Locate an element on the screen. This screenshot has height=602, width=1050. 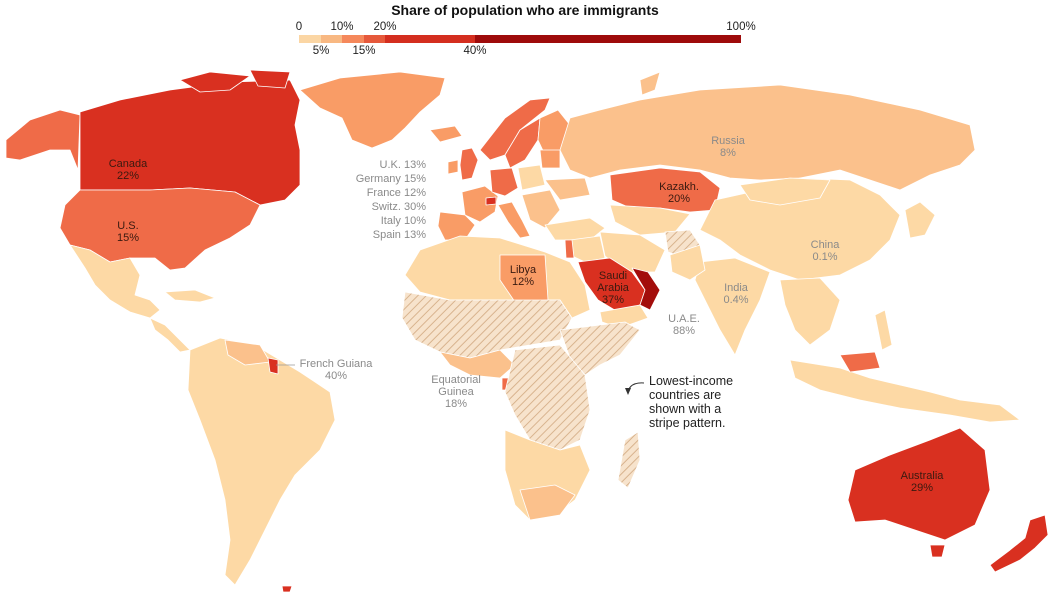
europe-label-spain: Spain 13% is located at coordinates (399, 235).